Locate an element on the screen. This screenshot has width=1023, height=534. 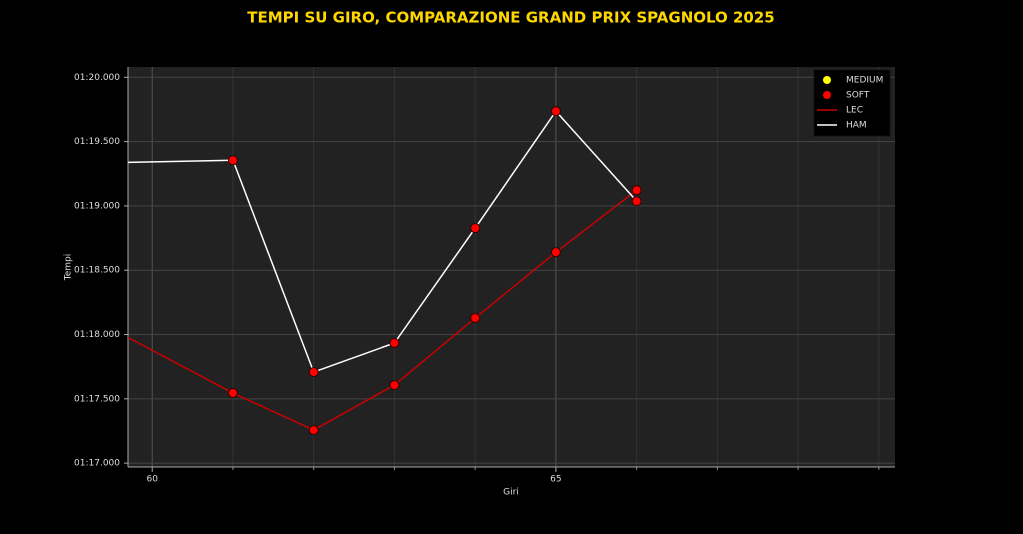
legend-label: SOFT is located at coordinates (858, 96).